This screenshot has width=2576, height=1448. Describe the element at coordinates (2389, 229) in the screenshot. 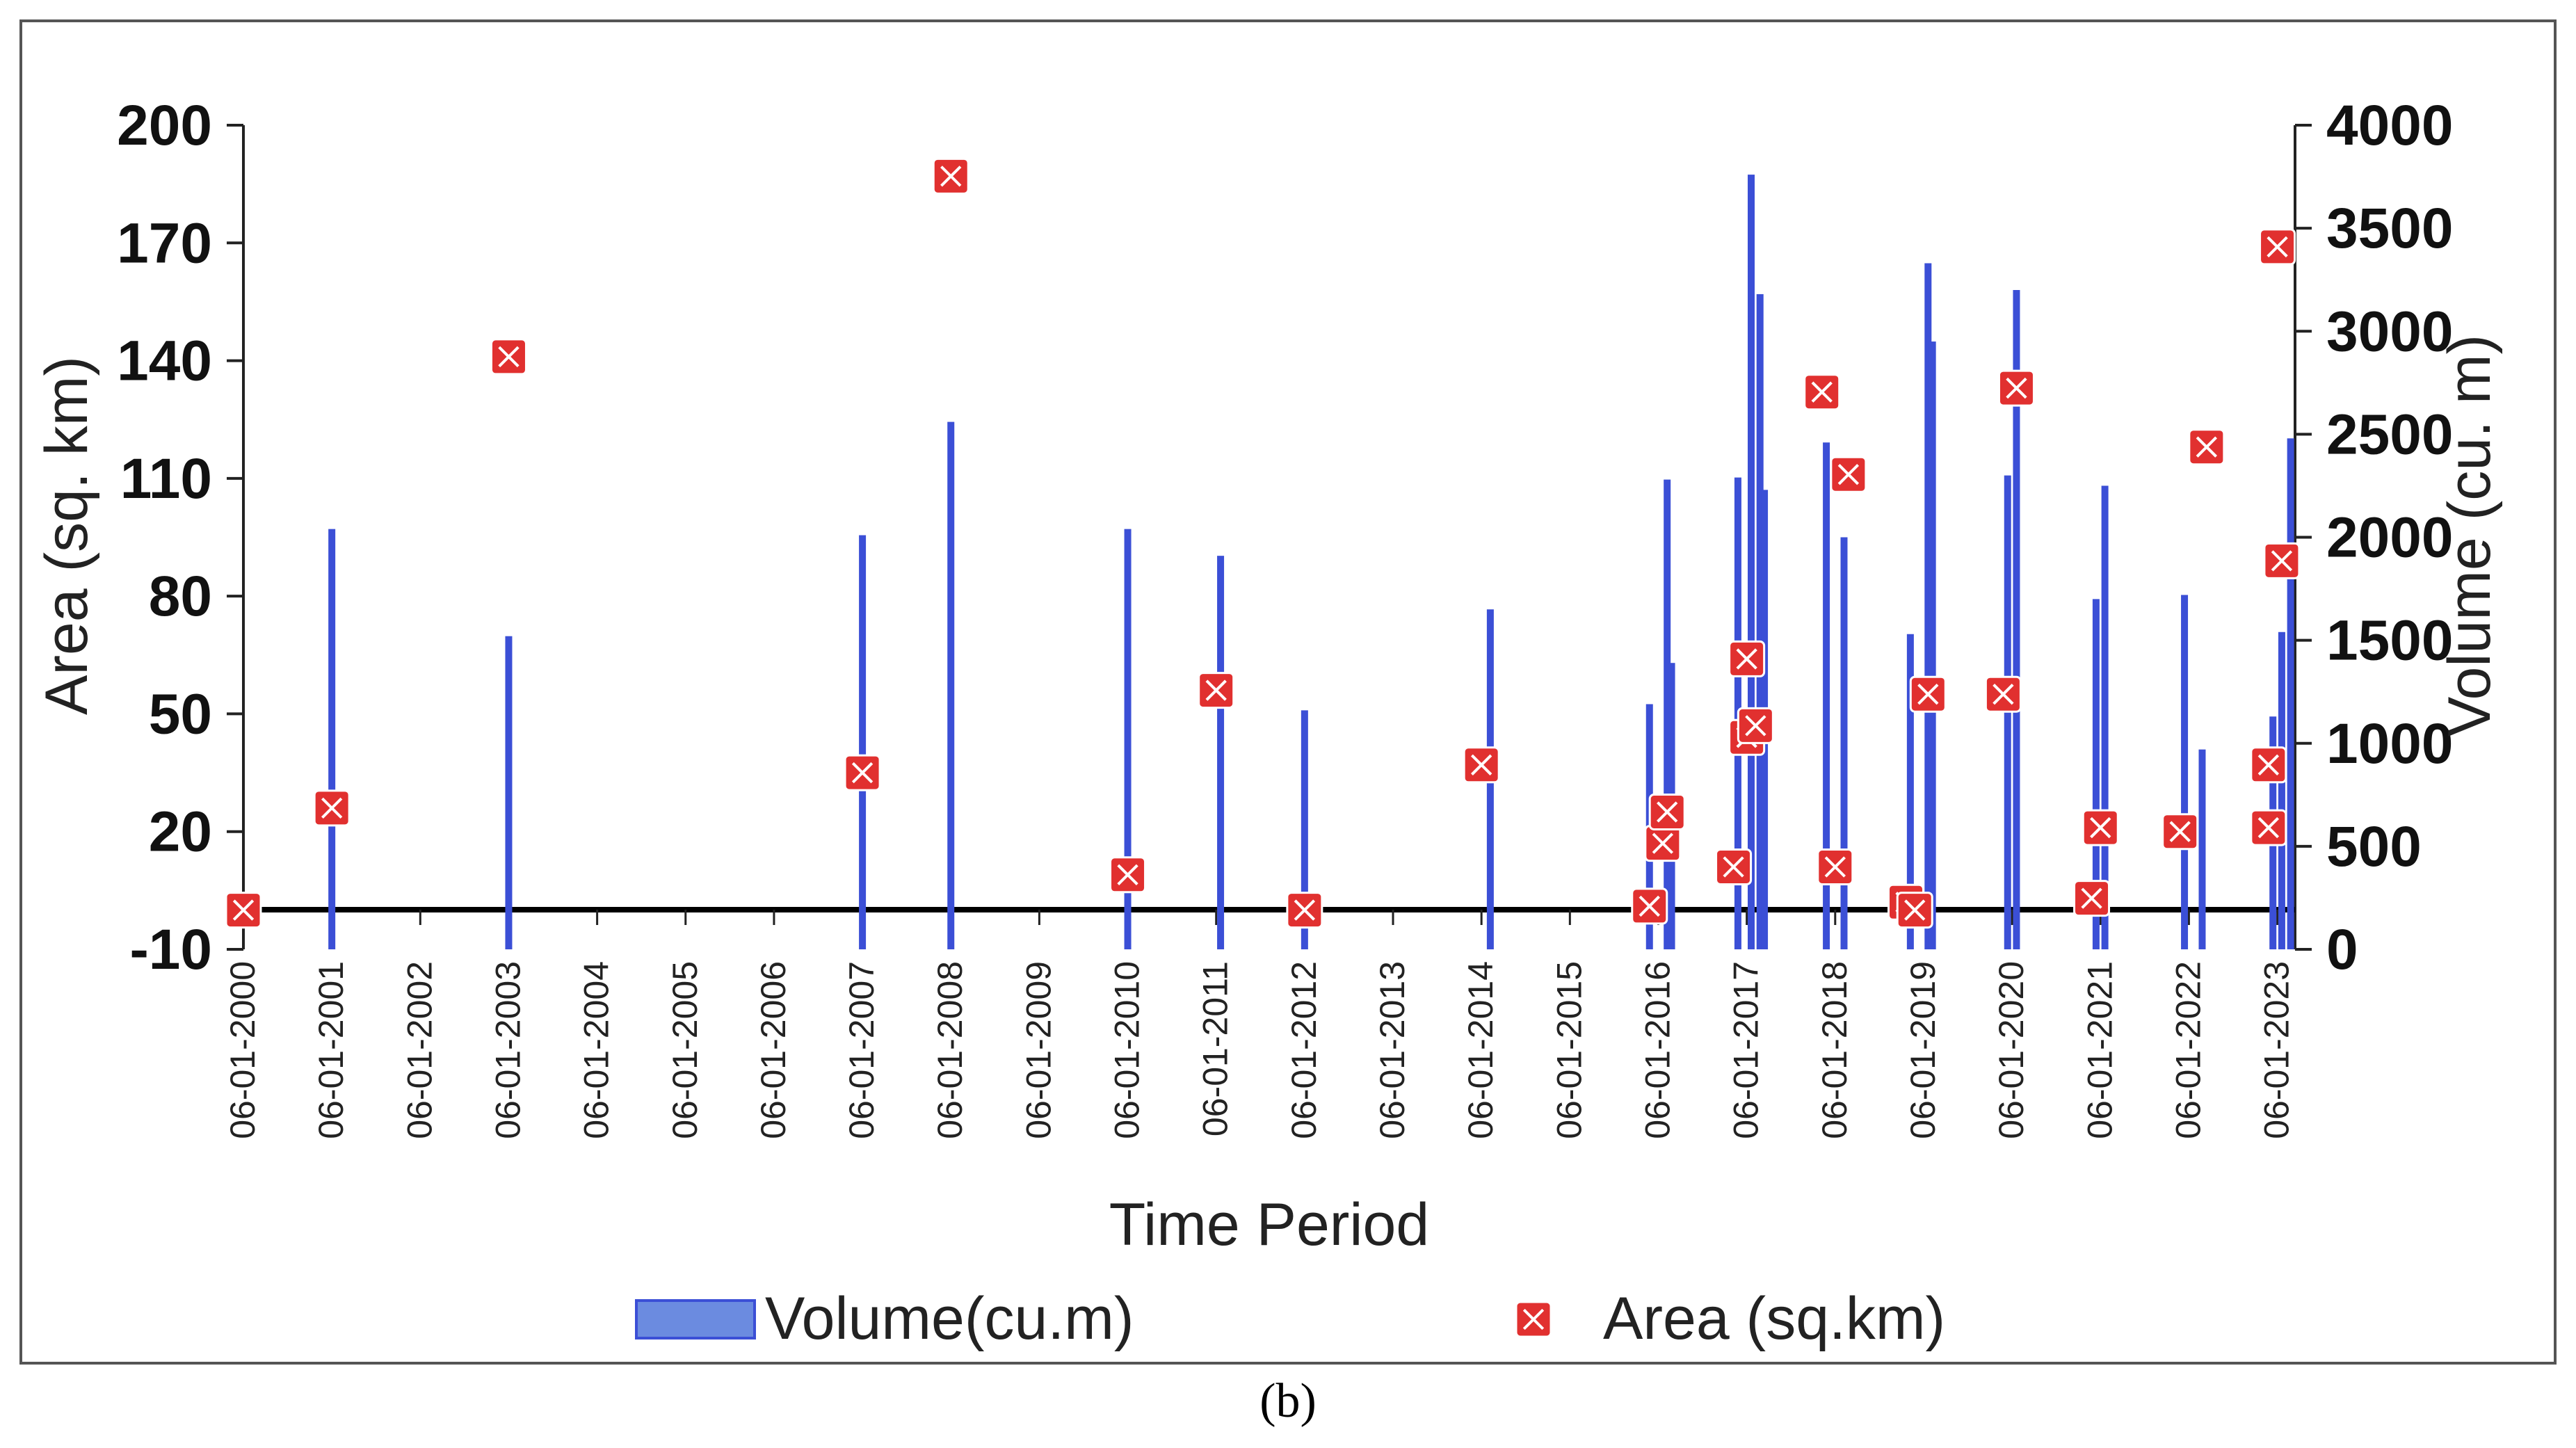

I see `right-tick-label: 3500` at that location.